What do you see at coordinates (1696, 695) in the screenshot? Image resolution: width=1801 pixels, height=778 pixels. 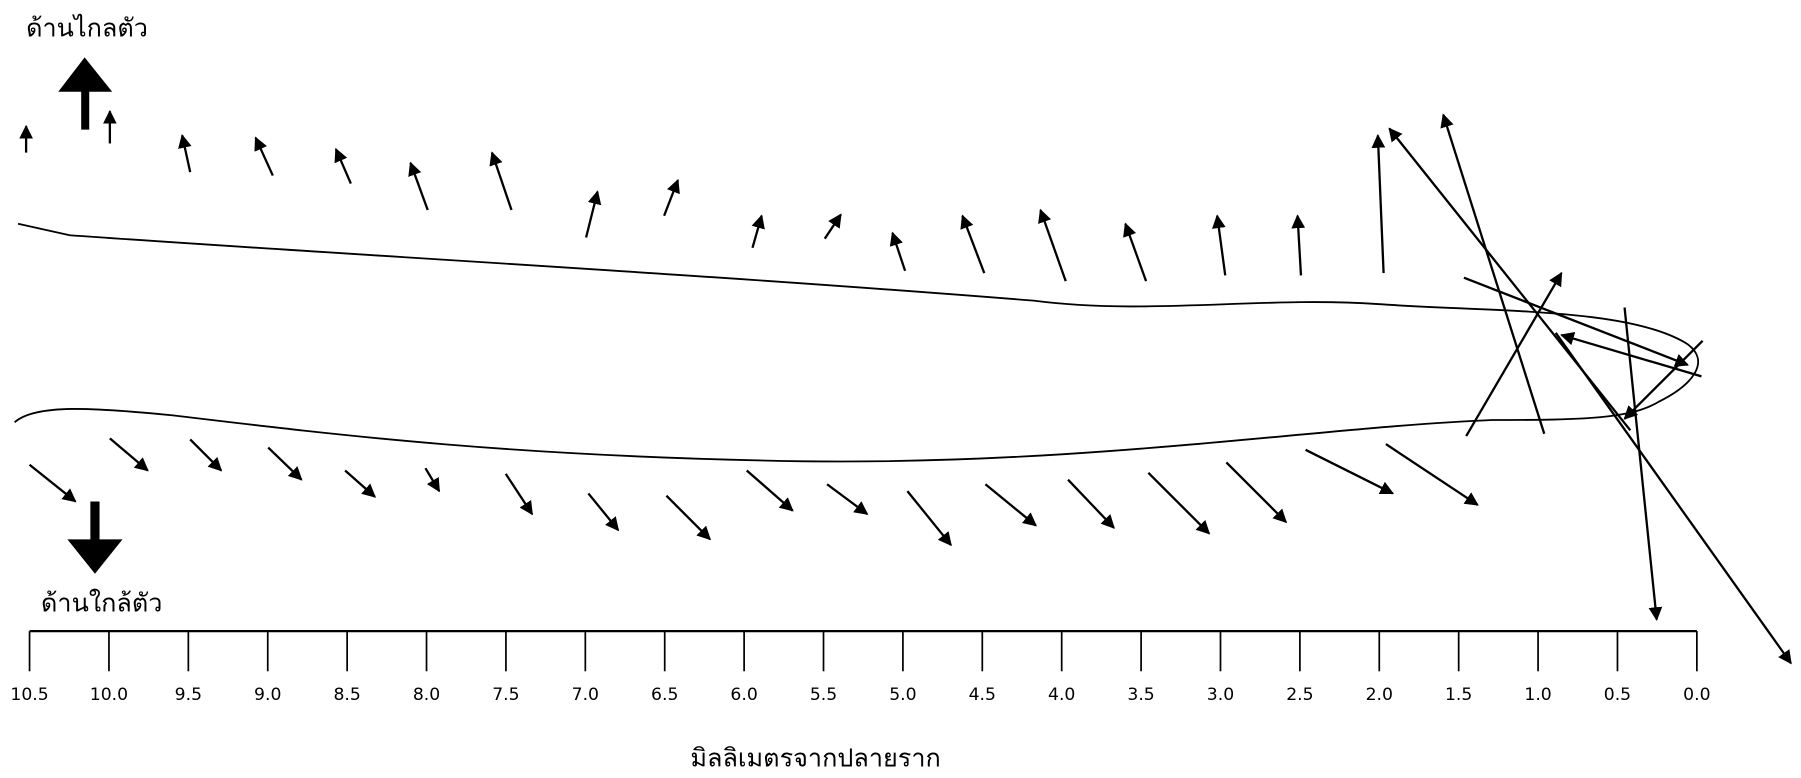 I see `tick-label: 0.0` at bounding box center [1696, 695].